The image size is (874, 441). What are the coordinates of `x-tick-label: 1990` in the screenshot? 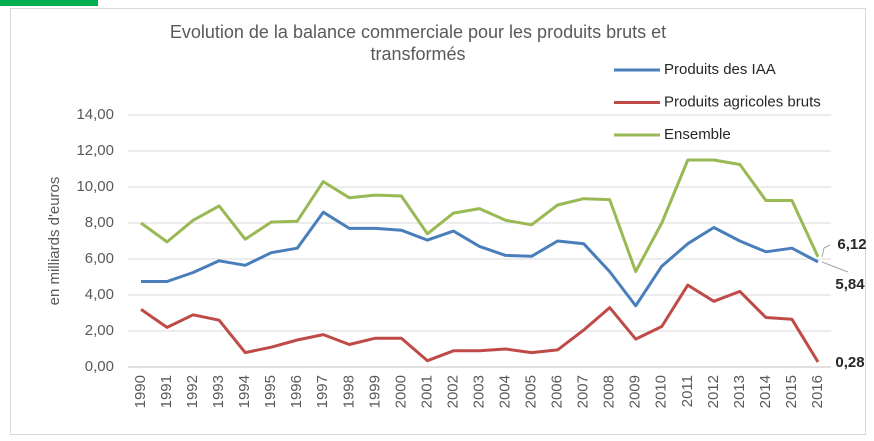 It's located at (140, 391).